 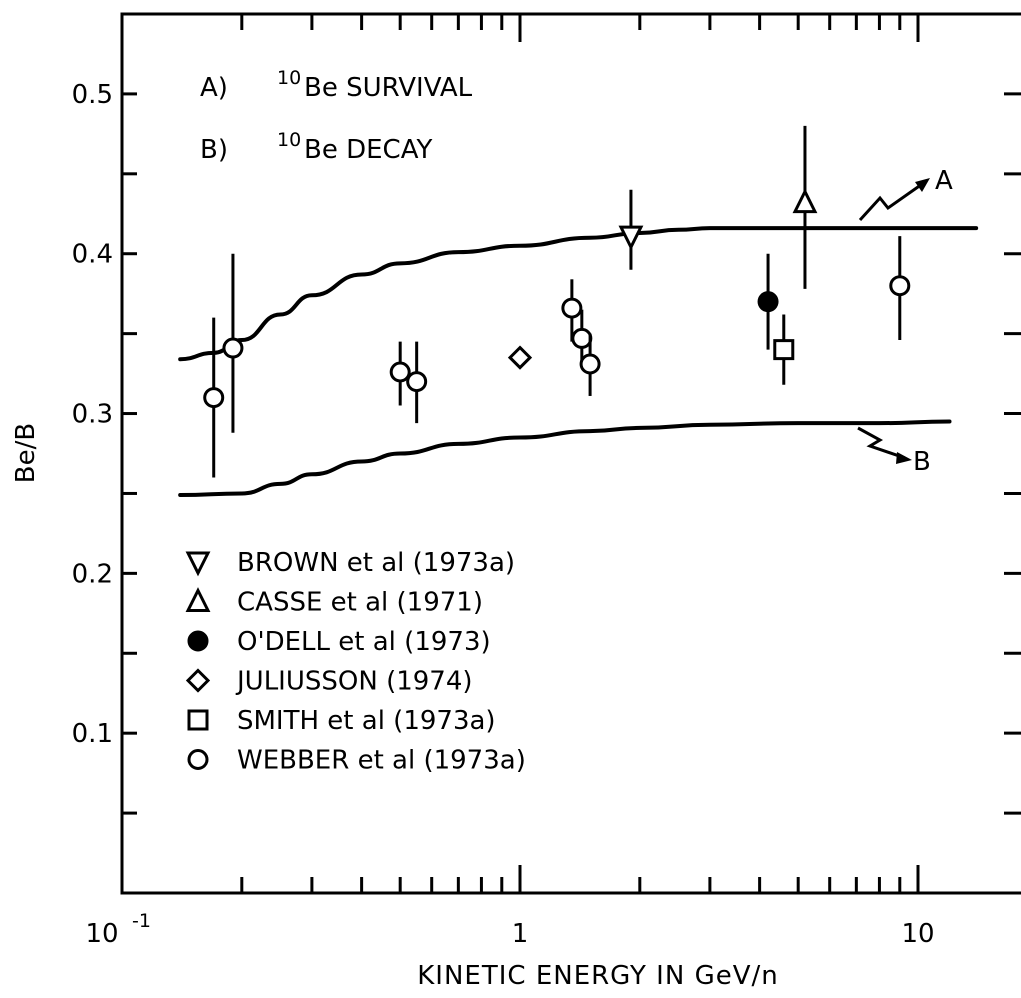 I want to click on annotation-A-prefix: A), so click(x=214, y=88).